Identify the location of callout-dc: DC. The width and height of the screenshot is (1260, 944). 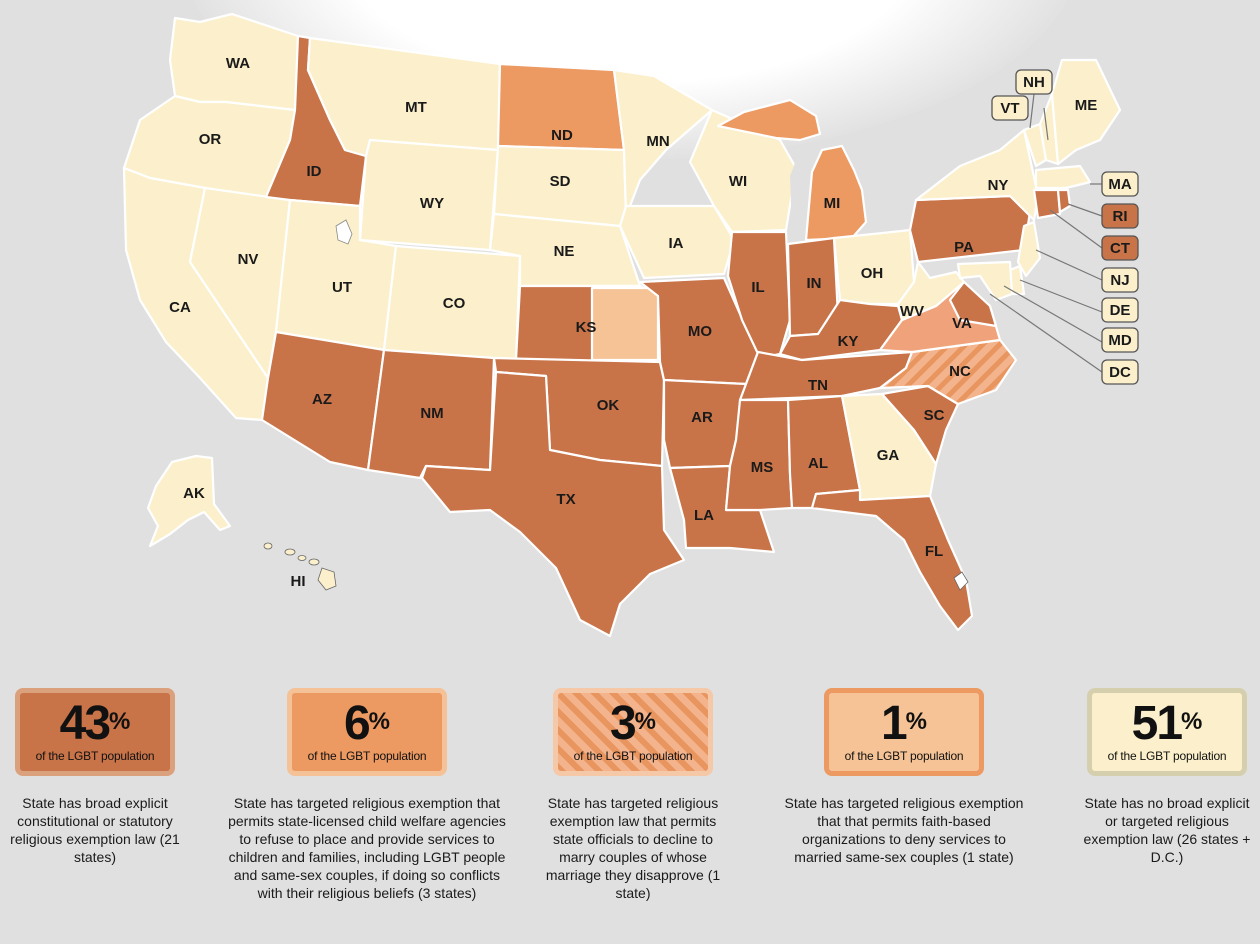
(1120, 372).